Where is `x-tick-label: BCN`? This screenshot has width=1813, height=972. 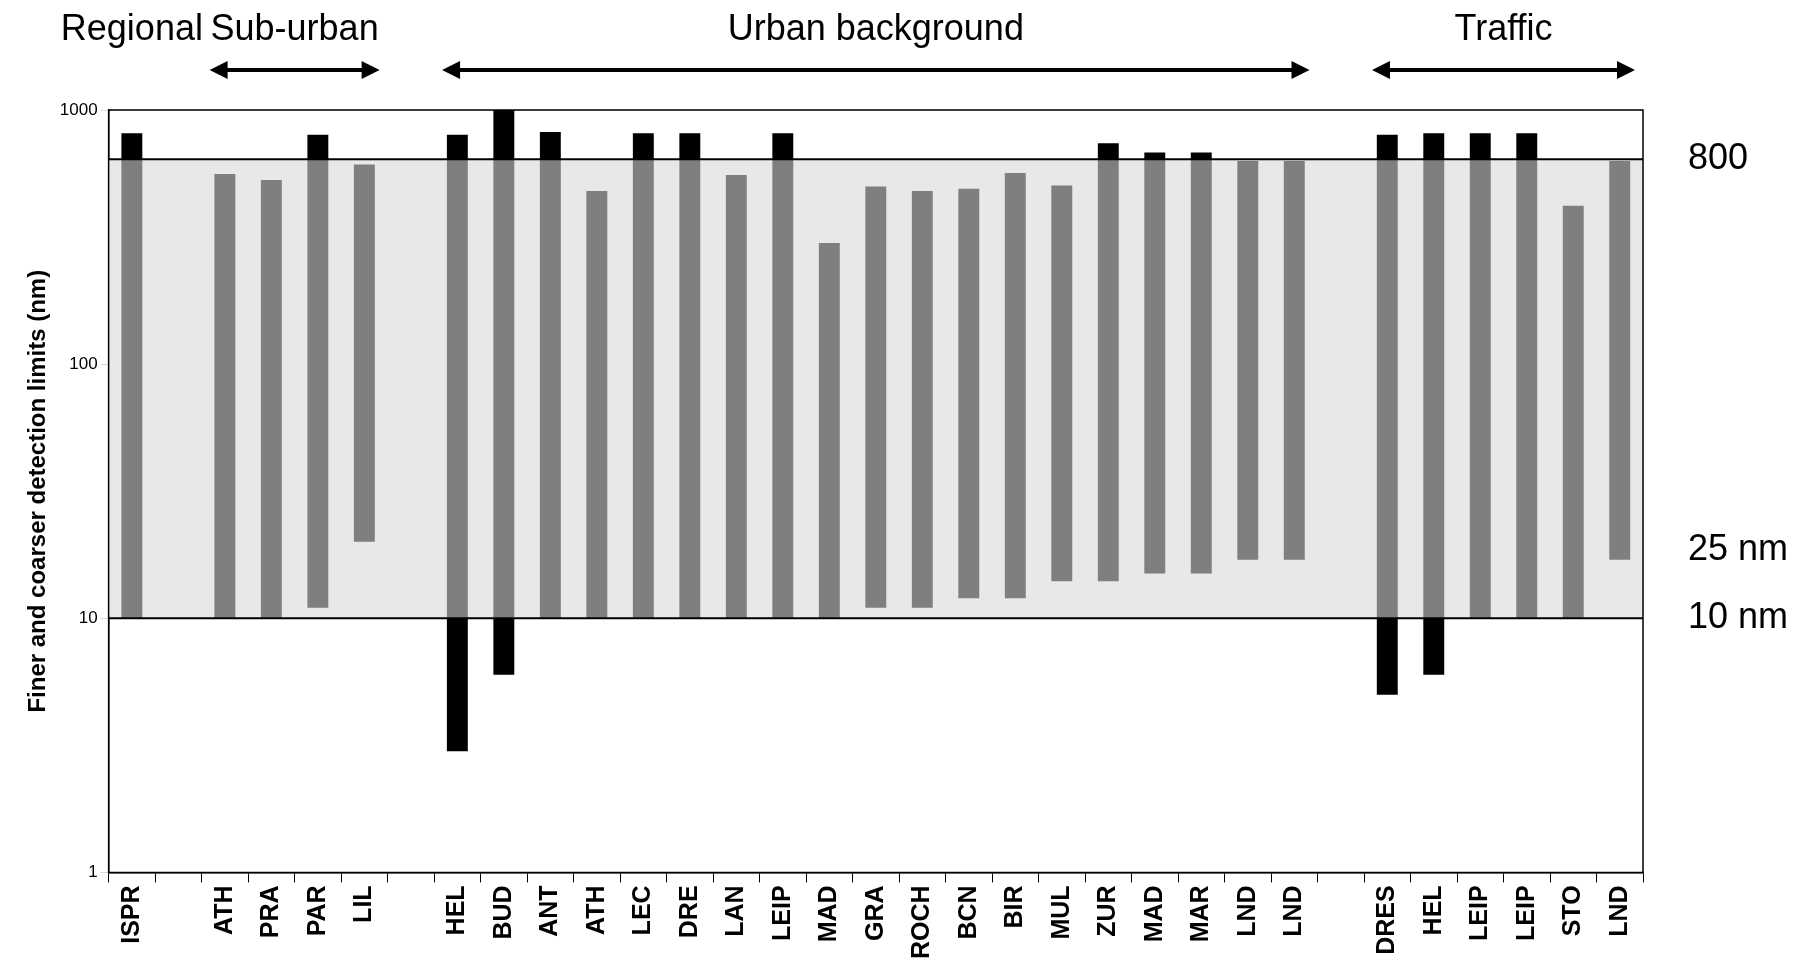 x-tick-label: BCN is located at coordinates (966, 912).